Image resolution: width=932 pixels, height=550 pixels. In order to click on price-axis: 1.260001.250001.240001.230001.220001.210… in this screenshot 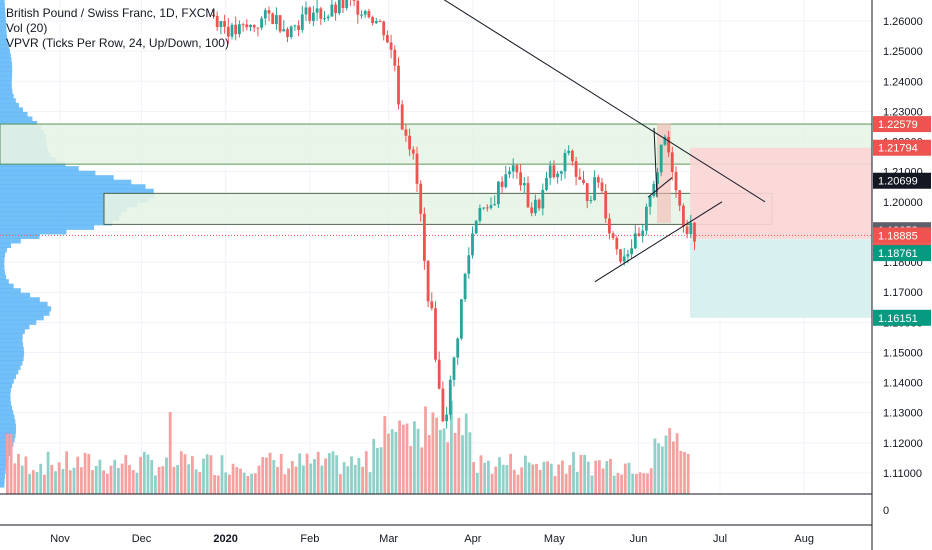, I will do `click(901, 275)`.